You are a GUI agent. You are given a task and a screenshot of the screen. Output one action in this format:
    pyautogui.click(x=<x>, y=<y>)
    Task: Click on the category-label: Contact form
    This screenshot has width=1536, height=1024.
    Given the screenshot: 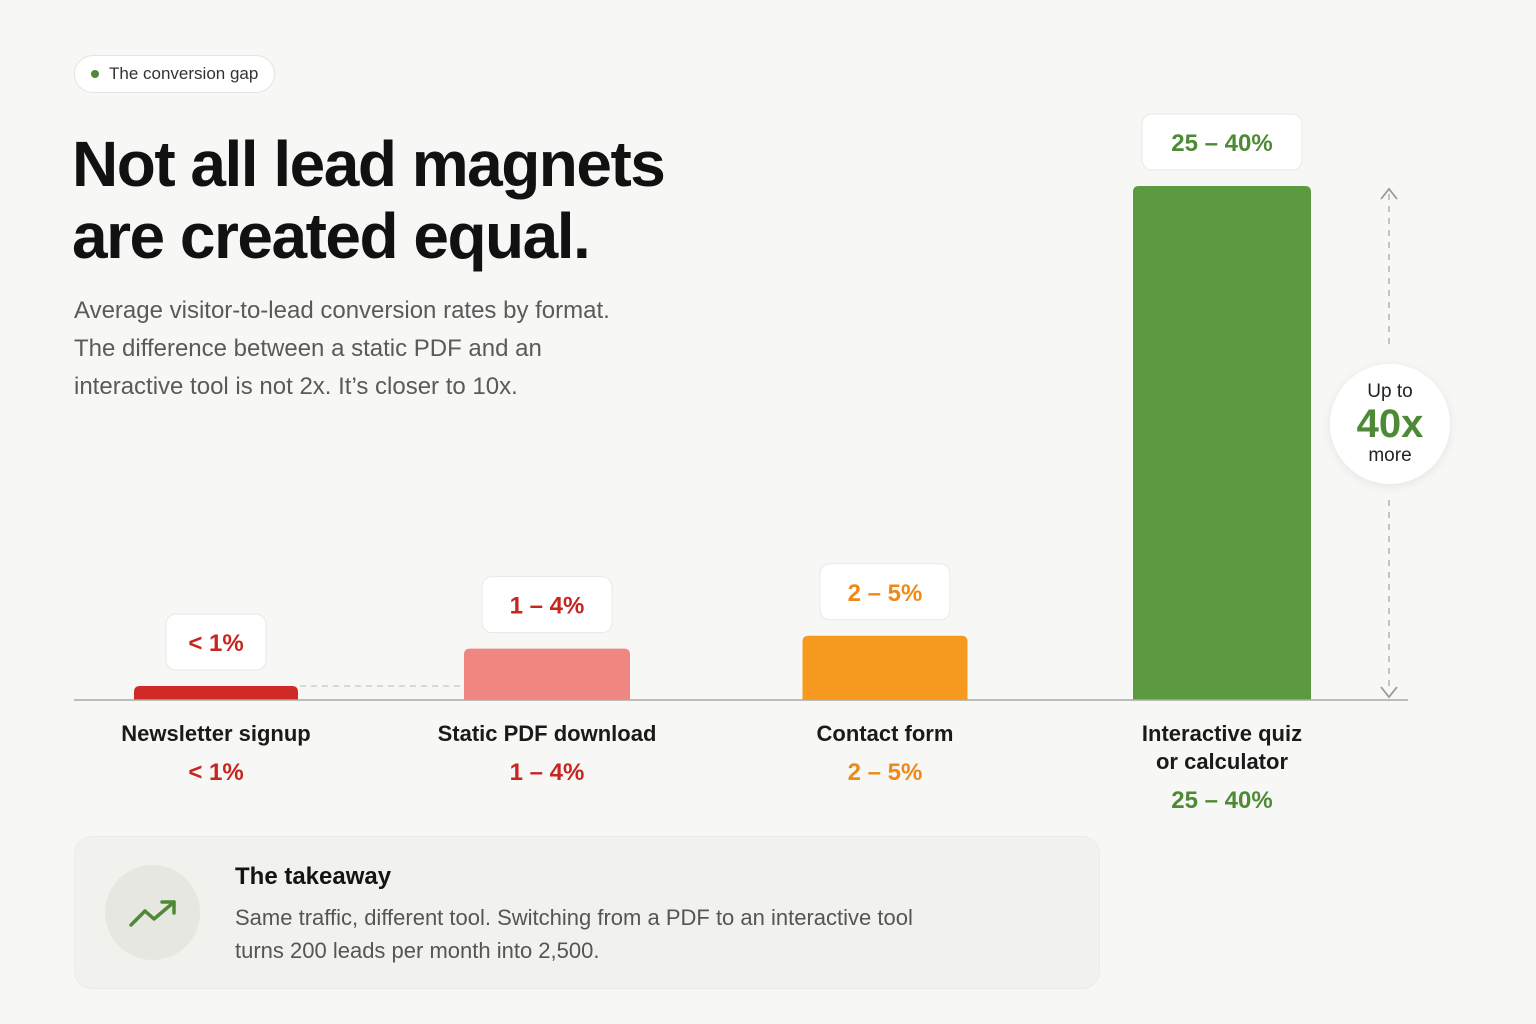 What is the action you would take?
    pyautogui.click(x=885, y=733)
    